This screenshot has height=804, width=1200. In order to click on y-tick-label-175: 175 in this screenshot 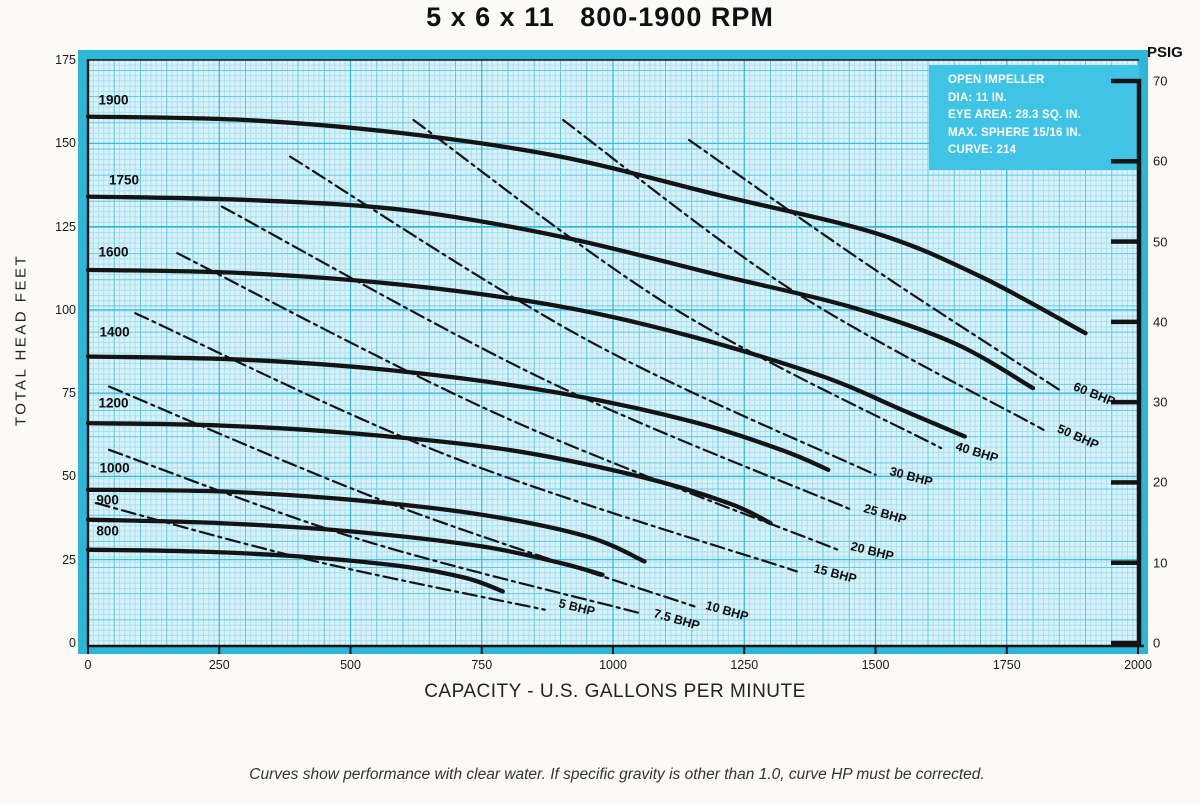, I will do `click(65, 60)`.